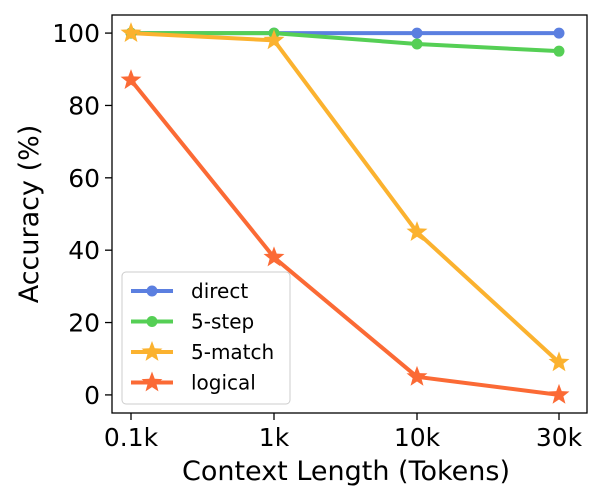 This screenshot has width=600, height=500. Describe the element at coordinates (232, 352) in the screenshot. I see `legend-label-5-match: 5-match` at that location.